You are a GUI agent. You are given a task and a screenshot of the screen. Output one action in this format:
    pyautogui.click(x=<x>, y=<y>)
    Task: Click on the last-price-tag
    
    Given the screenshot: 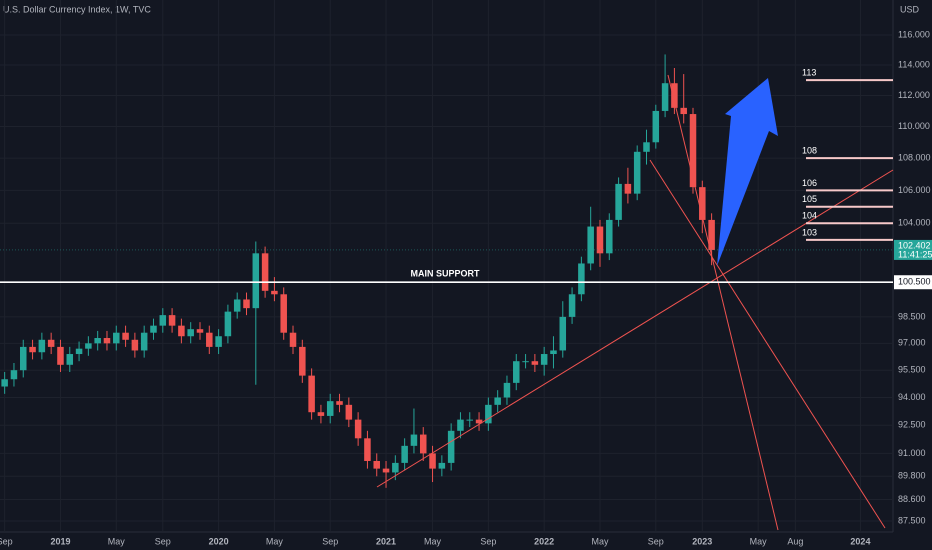 What is the action you would take?
    pyautogui.click(x=913, y=249)
    